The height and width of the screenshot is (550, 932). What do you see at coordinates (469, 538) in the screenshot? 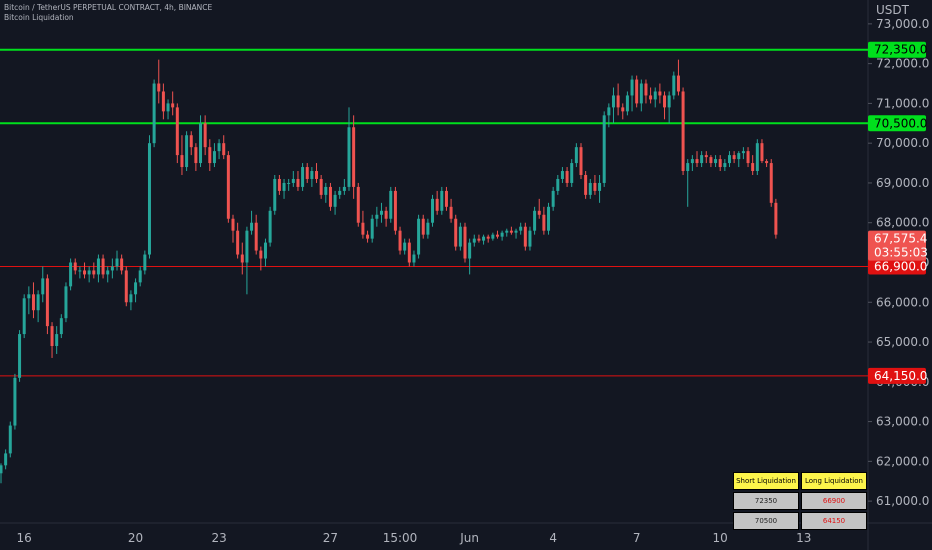
I see `x-tick-label: Jun` at bounding box center [469, 538].